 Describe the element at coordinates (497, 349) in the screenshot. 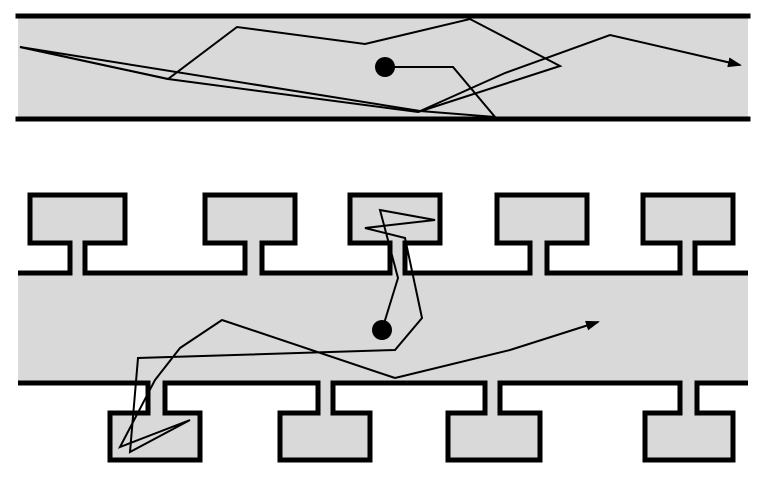

I see `cavity-channel-drift-path` at that location.